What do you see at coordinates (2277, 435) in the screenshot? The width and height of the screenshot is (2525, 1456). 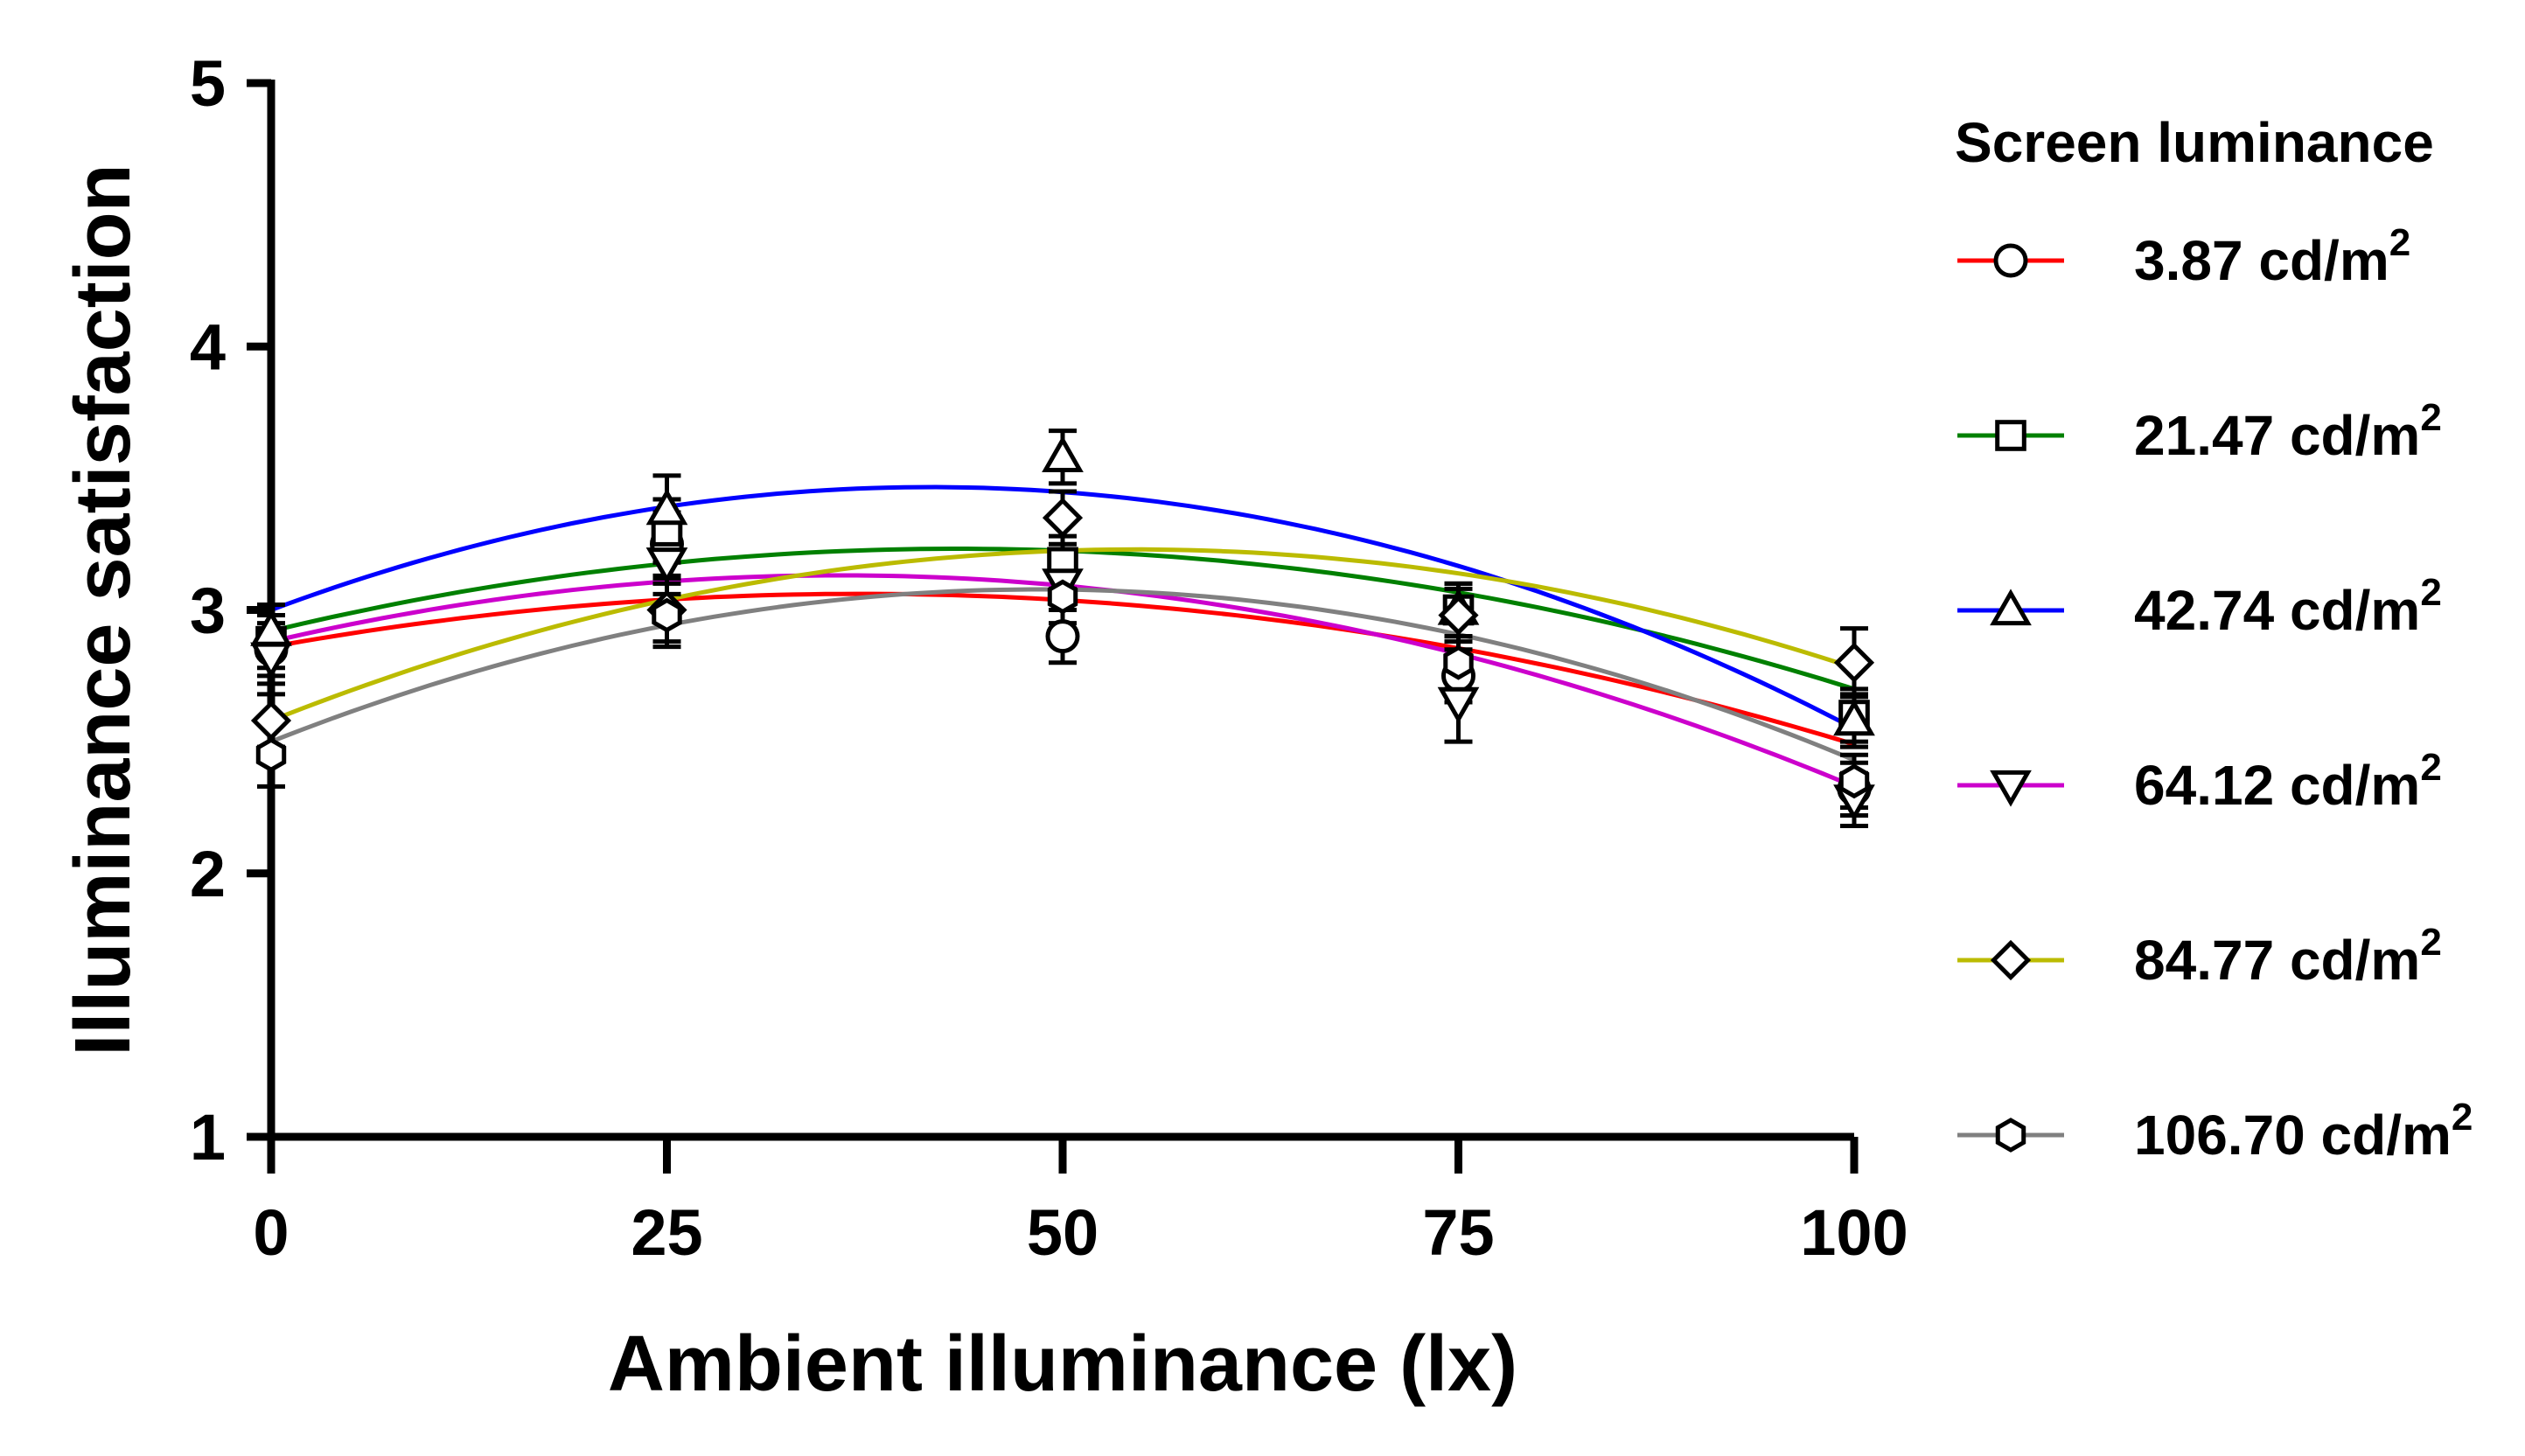 I see `legend-label-text: 21.47 cd/m` at bounding box center [2277, 435].